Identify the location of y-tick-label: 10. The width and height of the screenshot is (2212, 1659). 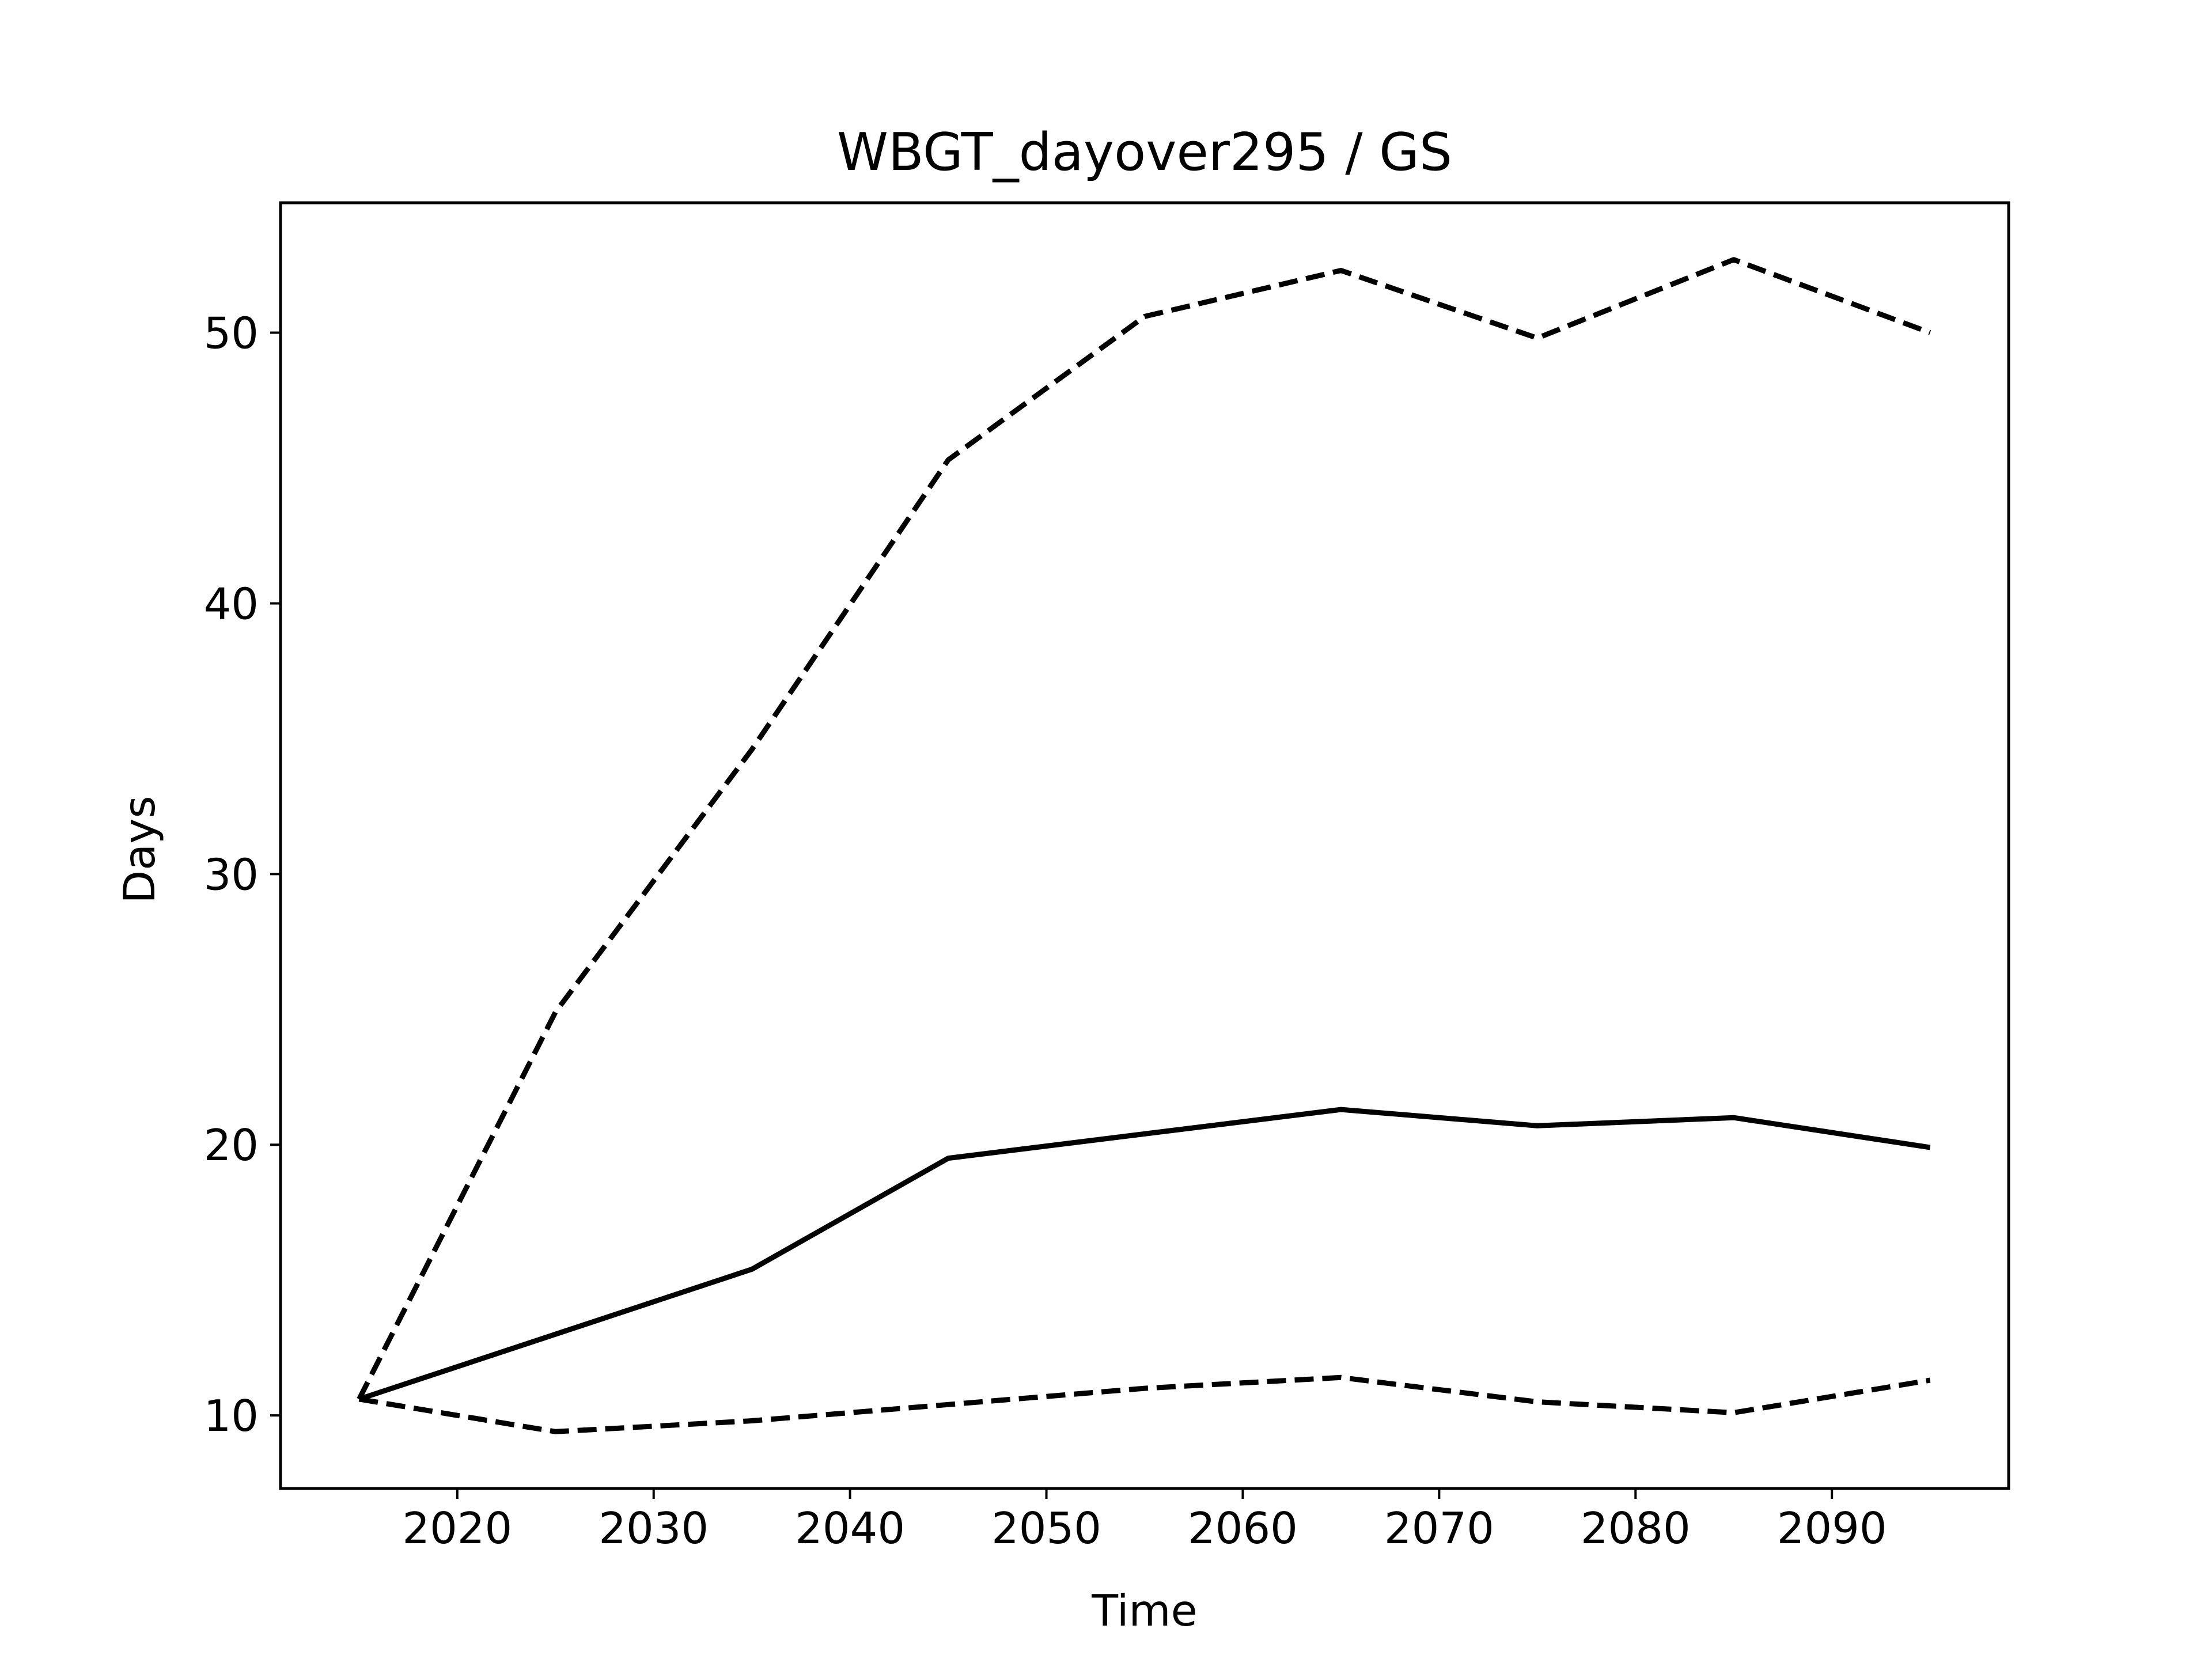
(231, 1416).